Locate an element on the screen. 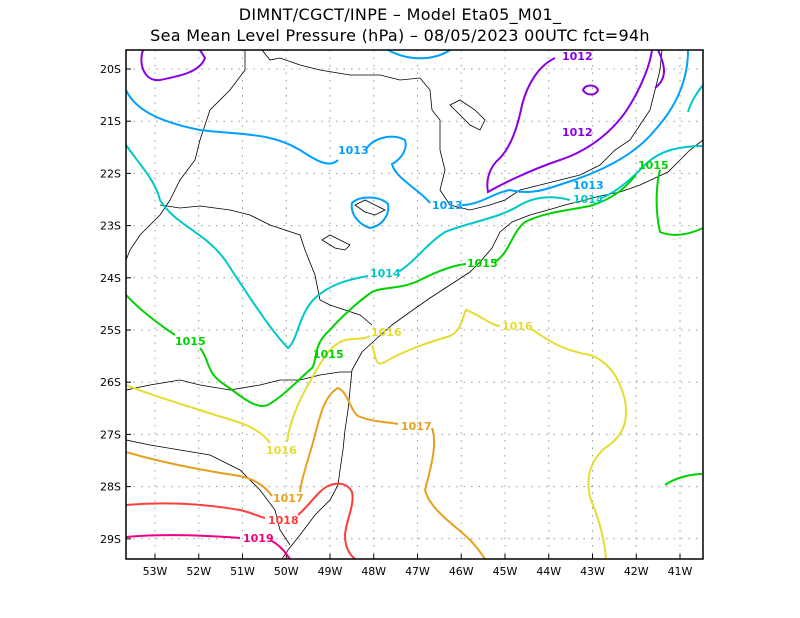 The width and height of the screenshot is (800, 618). latitude-labels: 20S 21S 22S 23S 24S 25S 26S 27S 28S 29S is located at coordinates (110, 304).